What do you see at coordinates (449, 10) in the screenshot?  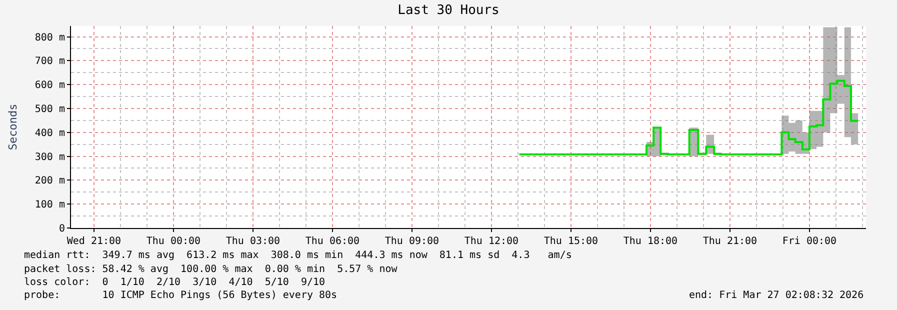 I see `chart-title: Last 30 Hours` at bounding box center [449, 10].